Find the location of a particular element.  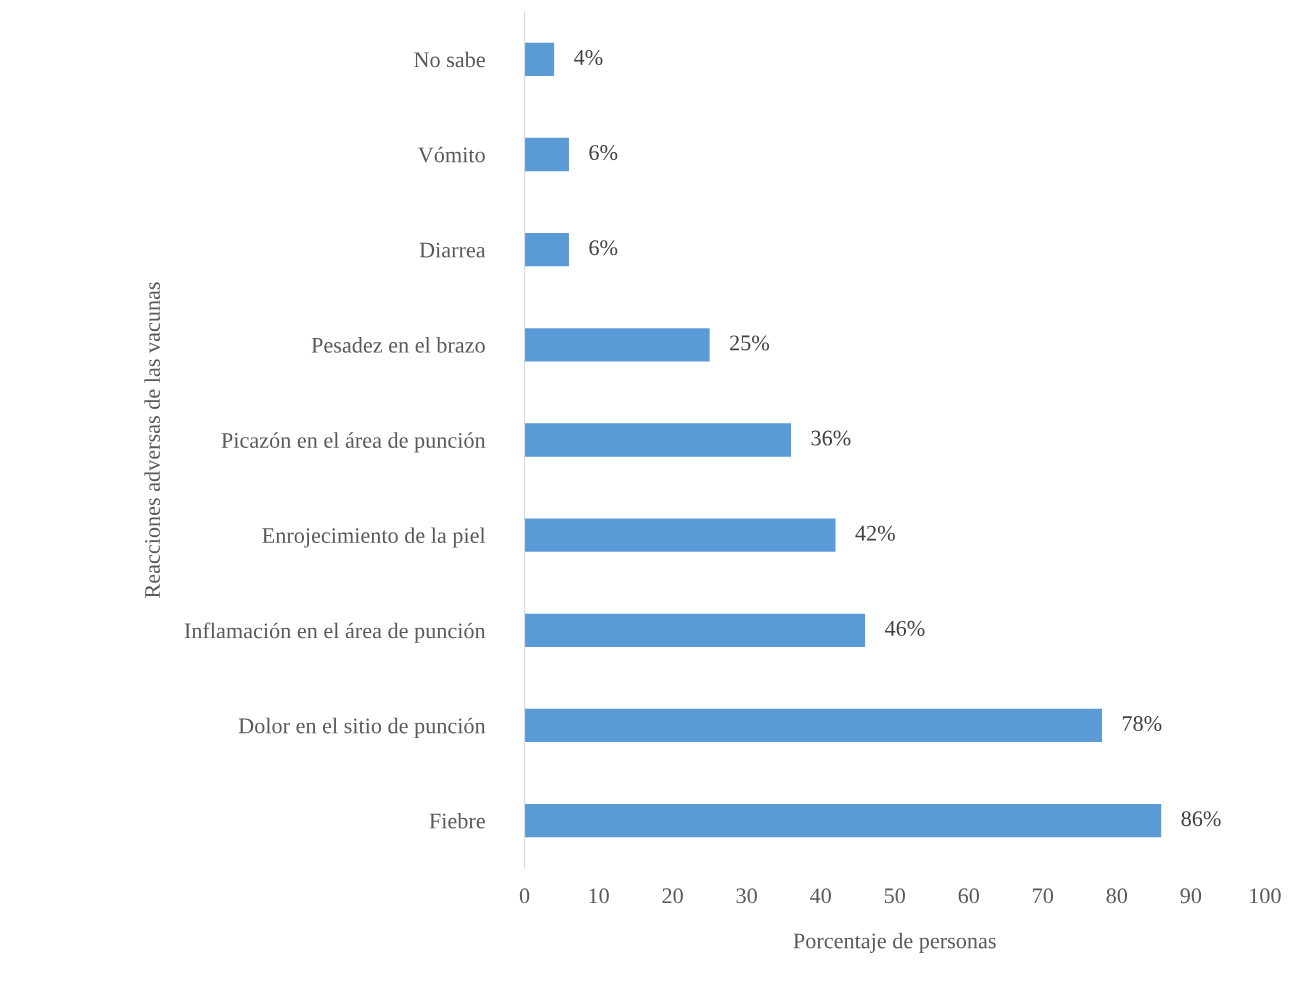

x-tick-label: 10 is located at coordinates (599, 896).